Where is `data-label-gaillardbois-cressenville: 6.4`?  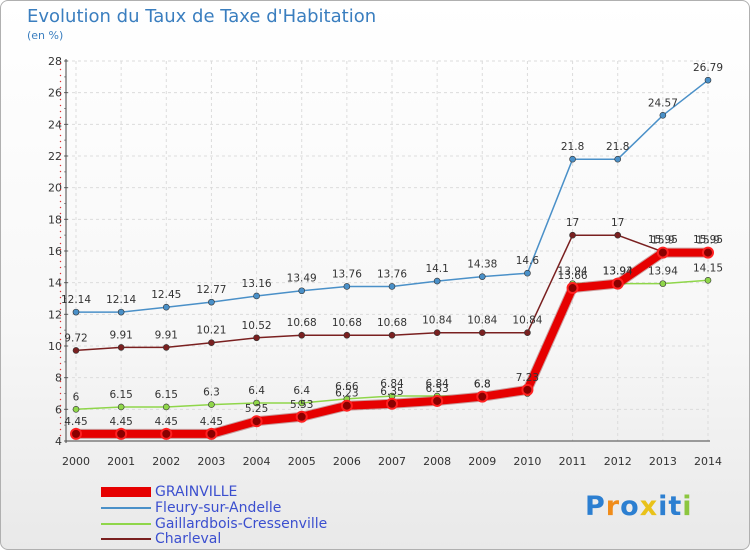 data-label-gaillardbois-cressenville: 6.4 is located at coordinates (301, 391).